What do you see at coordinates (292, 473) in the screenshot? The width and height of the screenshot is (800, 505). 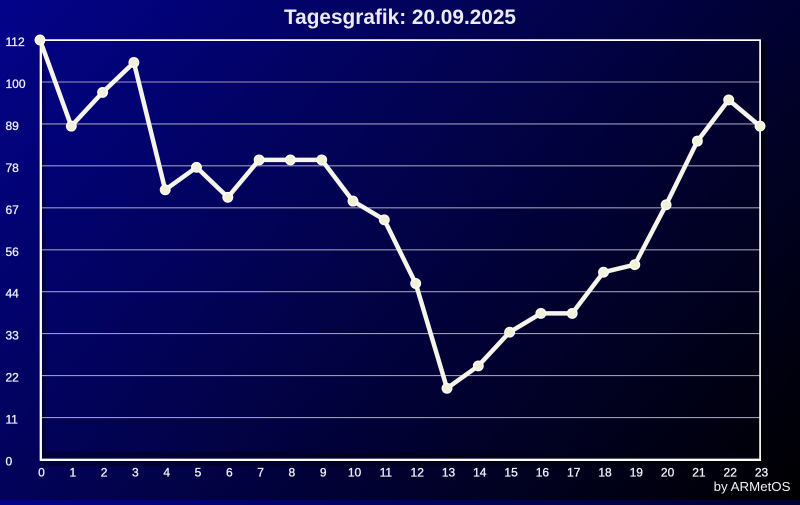 I see `svg-text: 8` at bounding box center [292, 473].